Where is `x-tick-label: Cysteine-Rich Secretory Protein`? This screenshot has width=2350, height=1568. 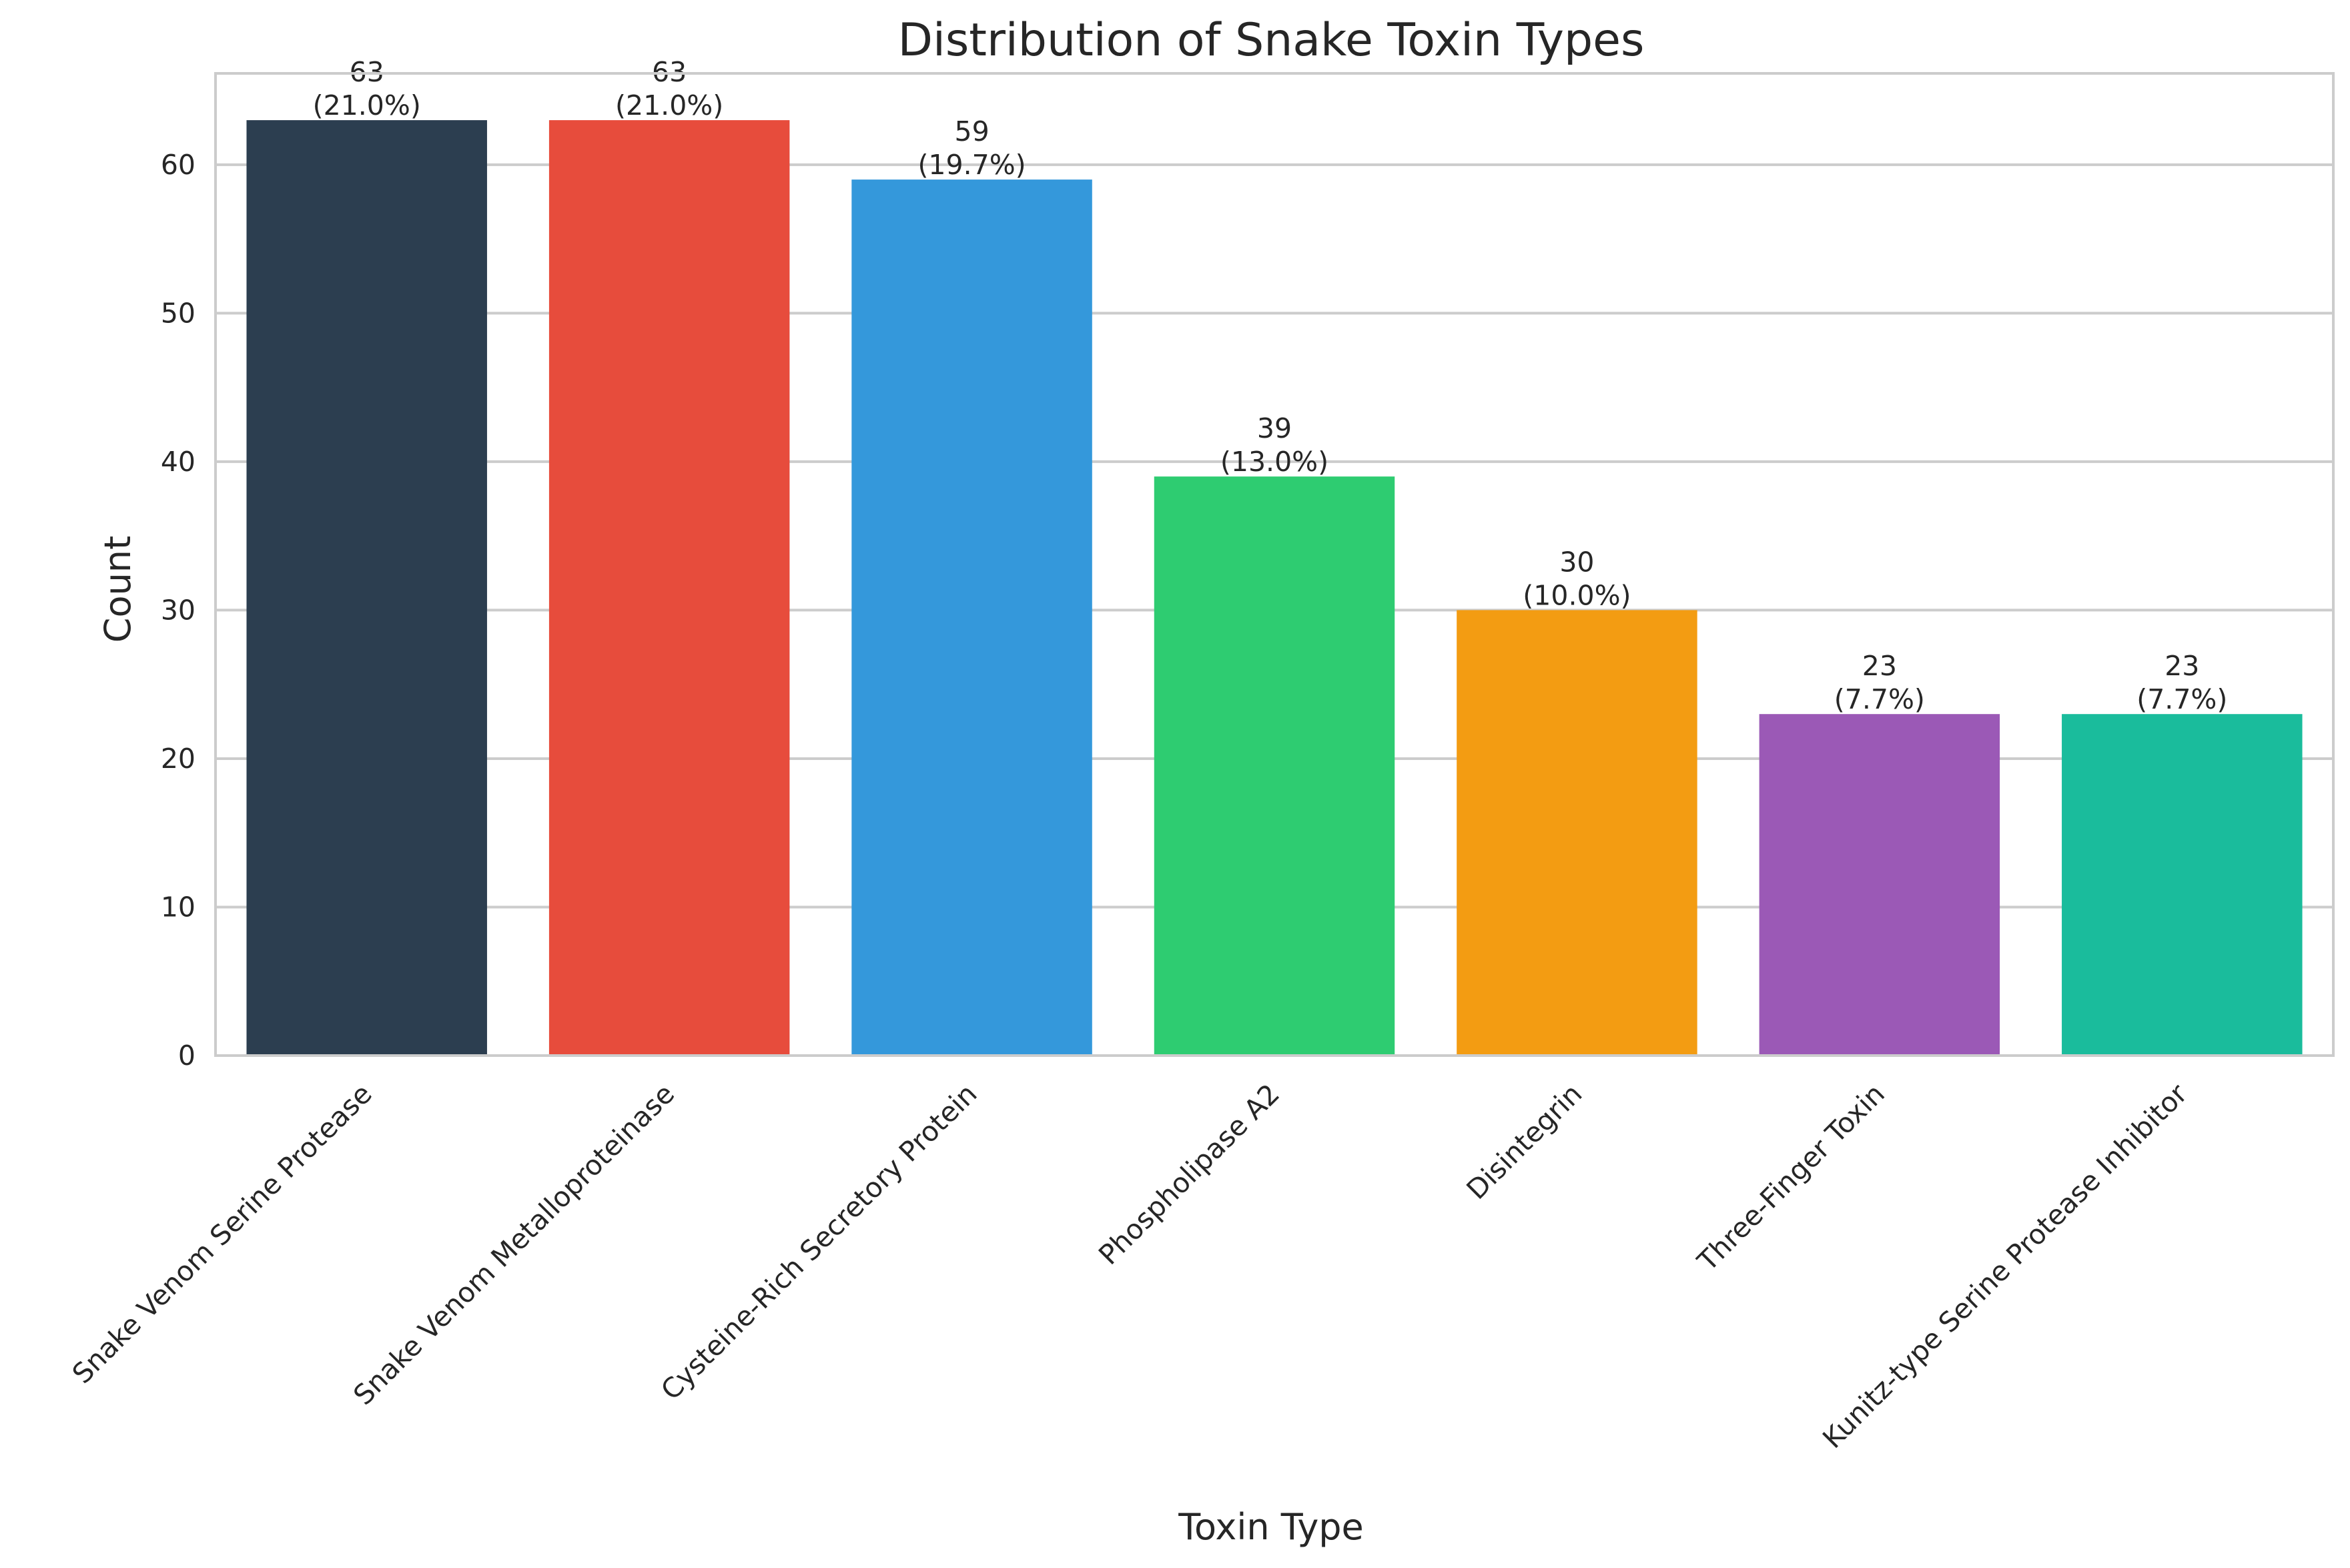 x-tick-label: Cysteine-Rich Secretory Protein is located at coordinates (819, 1242).